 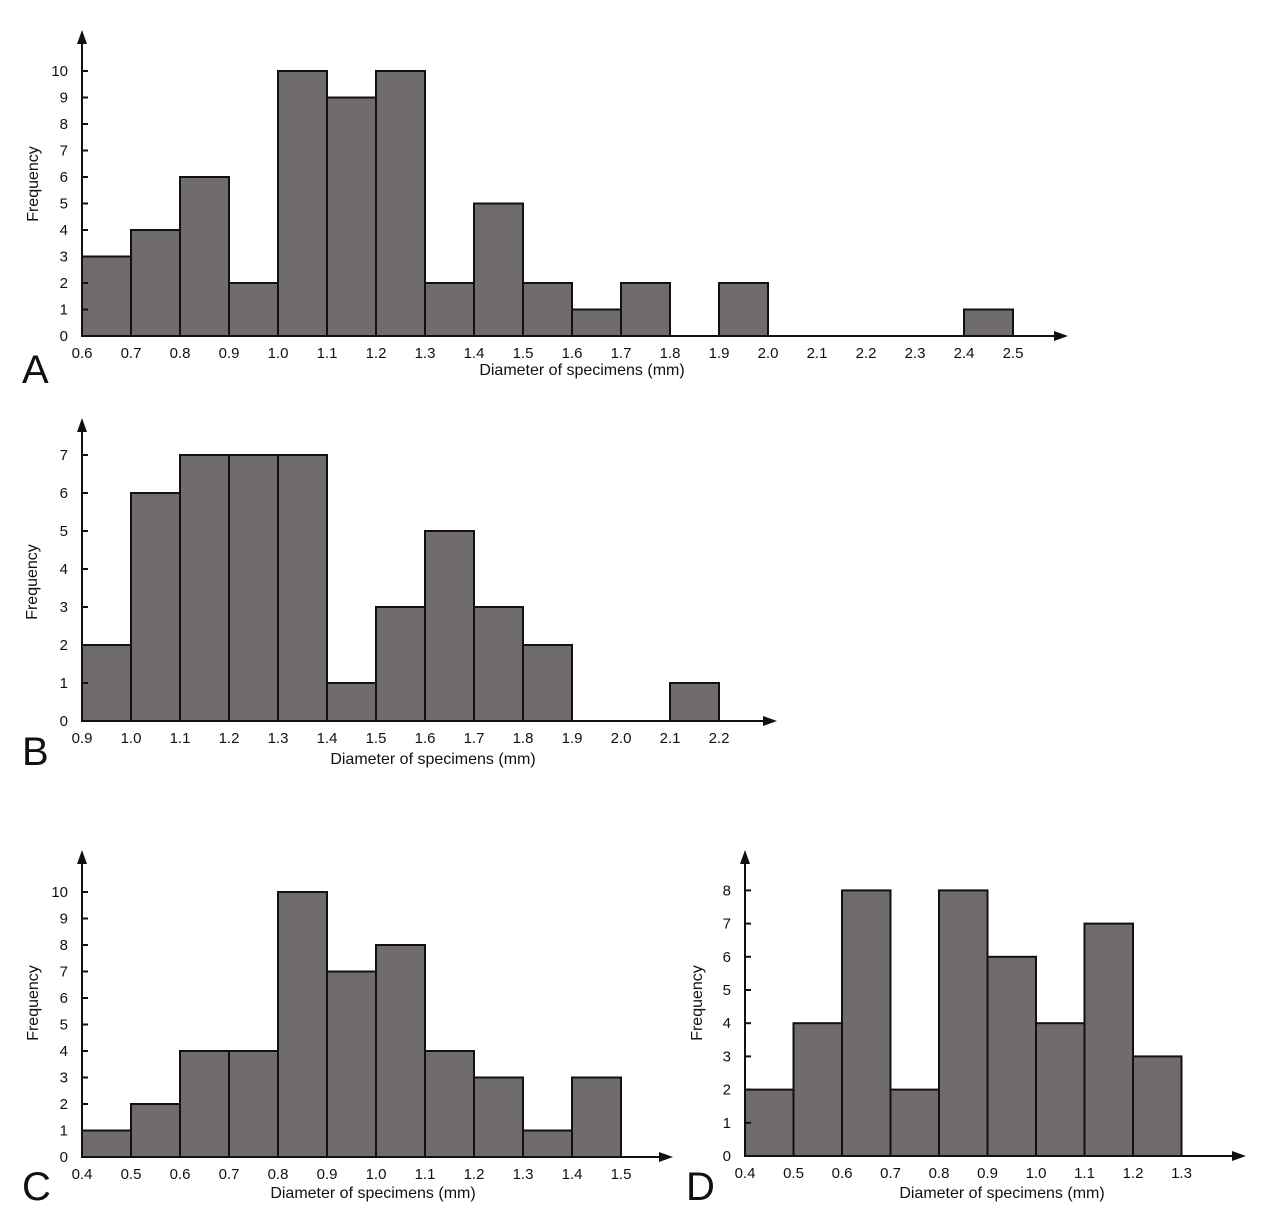 What do you see at coordinates (700, 1187) in the screenshot?
I see `panel-letter: D` at bounding box center [700, 1187].